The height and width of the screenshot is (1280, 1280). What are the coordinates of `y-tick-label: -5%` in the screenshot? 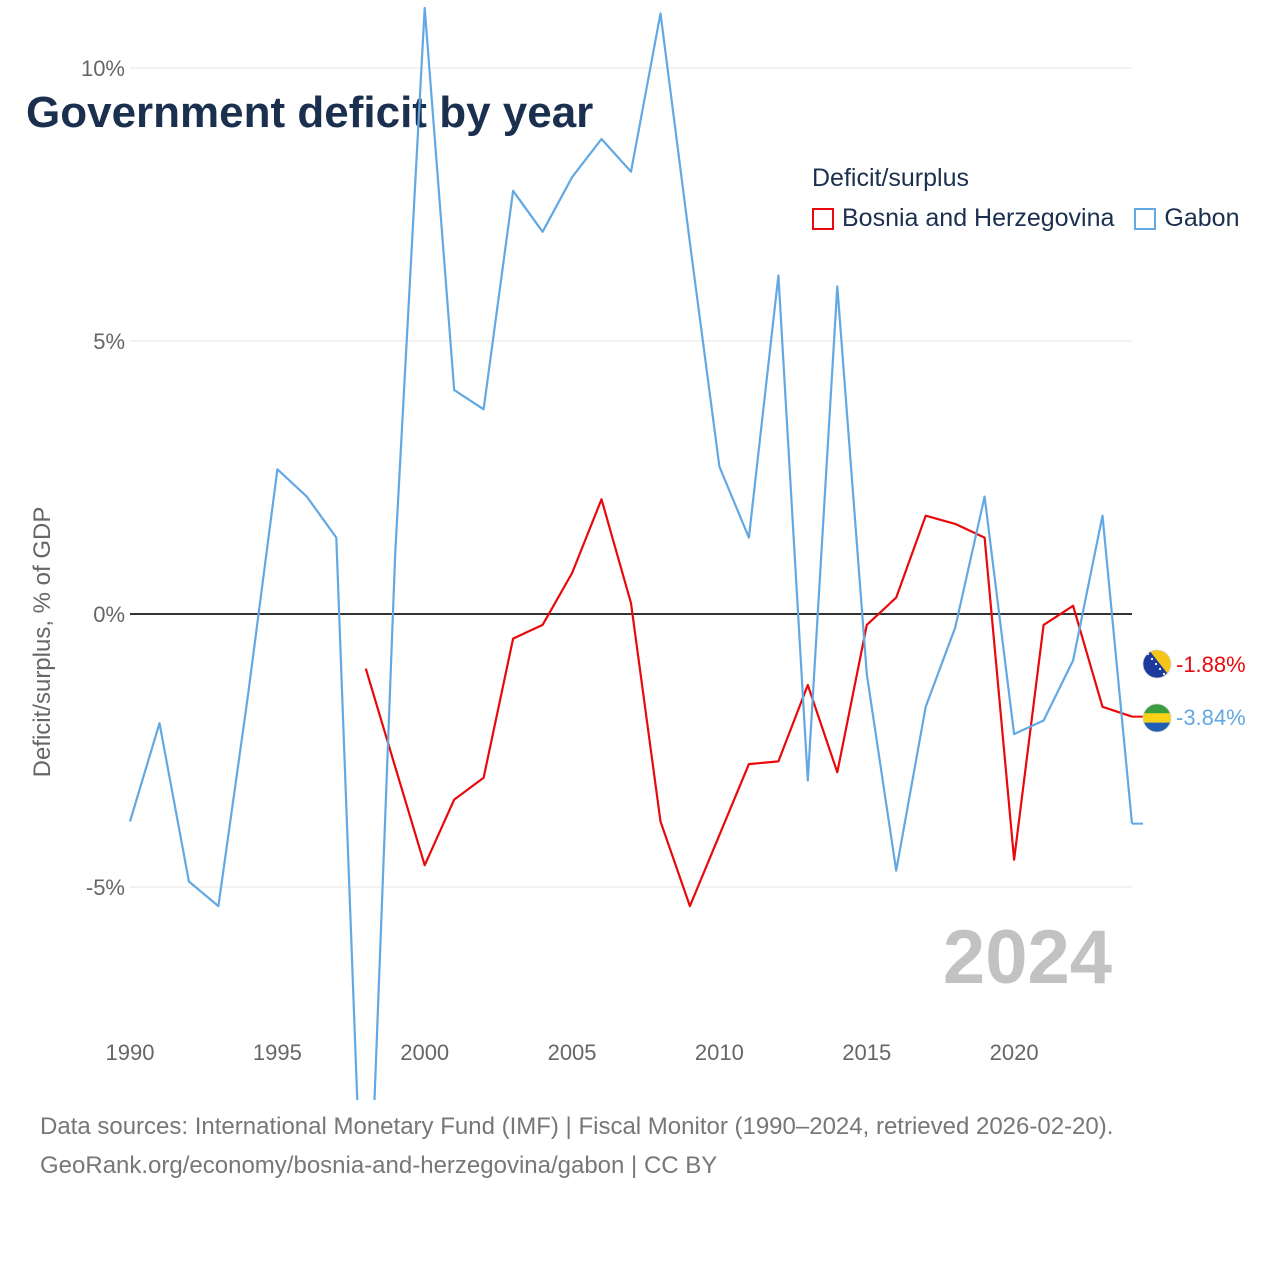 It's located at (105, 887).